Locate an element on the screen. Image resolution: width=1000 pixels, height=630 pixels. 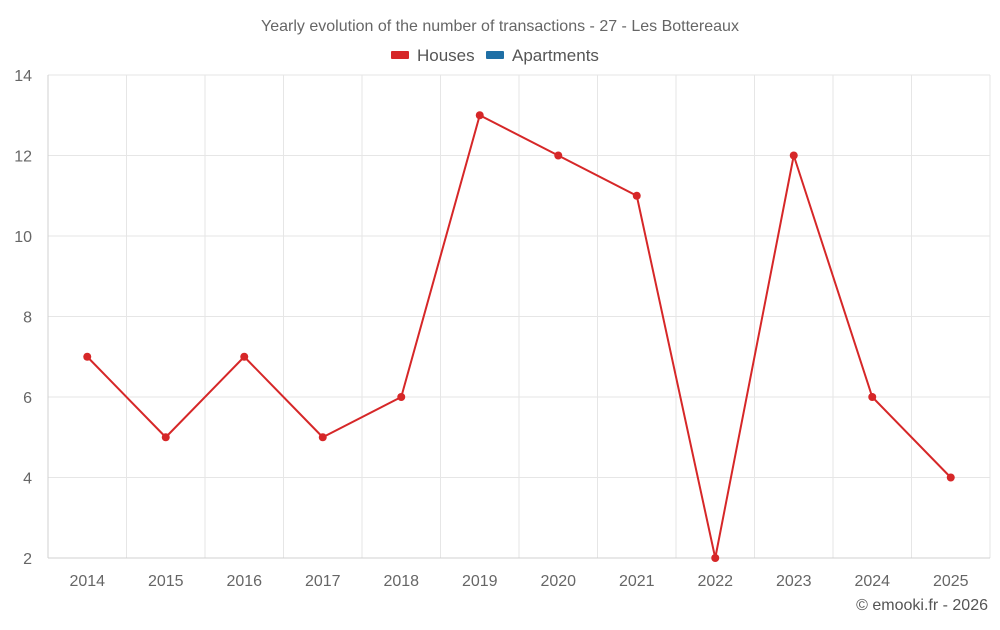
x-tick-label: 2020 is located at coordinates (558, 581).